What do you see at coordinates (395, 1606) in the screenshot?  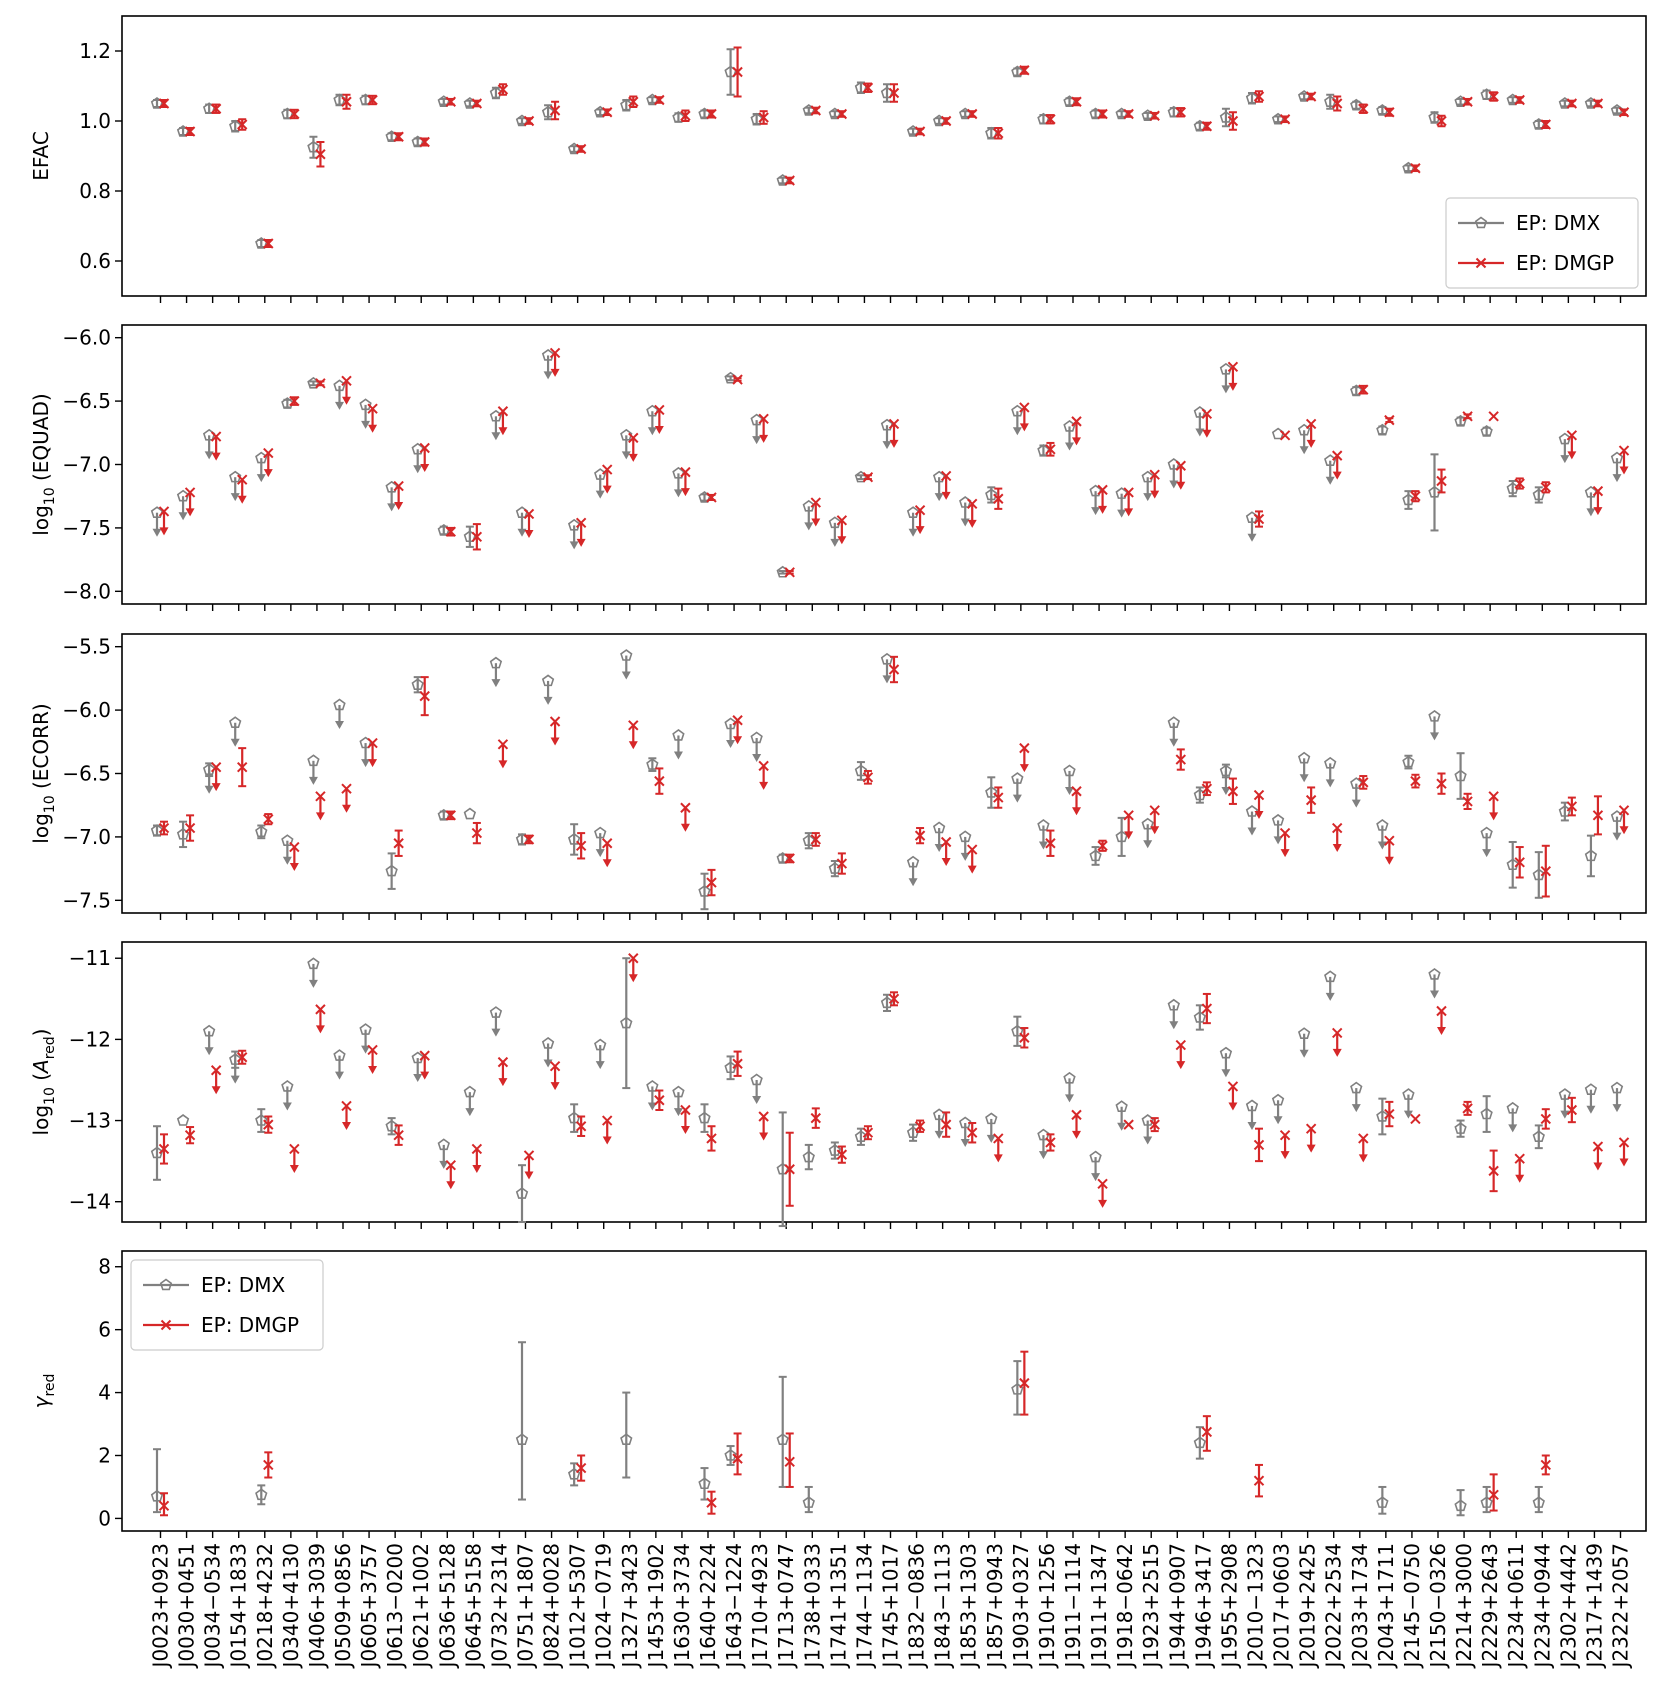 I see `x-tick-label: J0613−0200` at bounding box center [395, 1606].